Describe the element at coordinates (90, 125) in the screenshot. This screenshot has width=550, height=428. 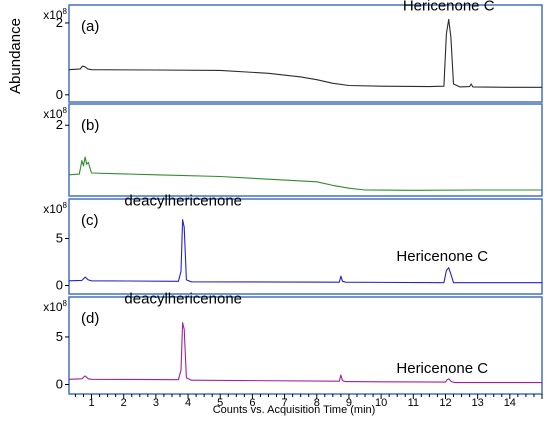
I see `panel-letter: (b)` at that location.